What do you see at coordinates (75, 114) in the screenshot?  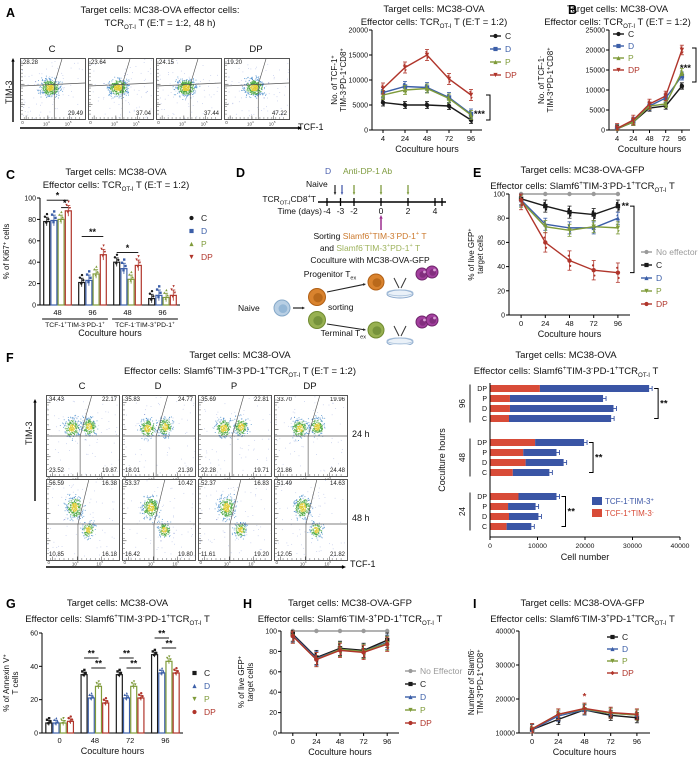 I see `quadrant-value-br: 29.49` at bounding box center [75, 114].